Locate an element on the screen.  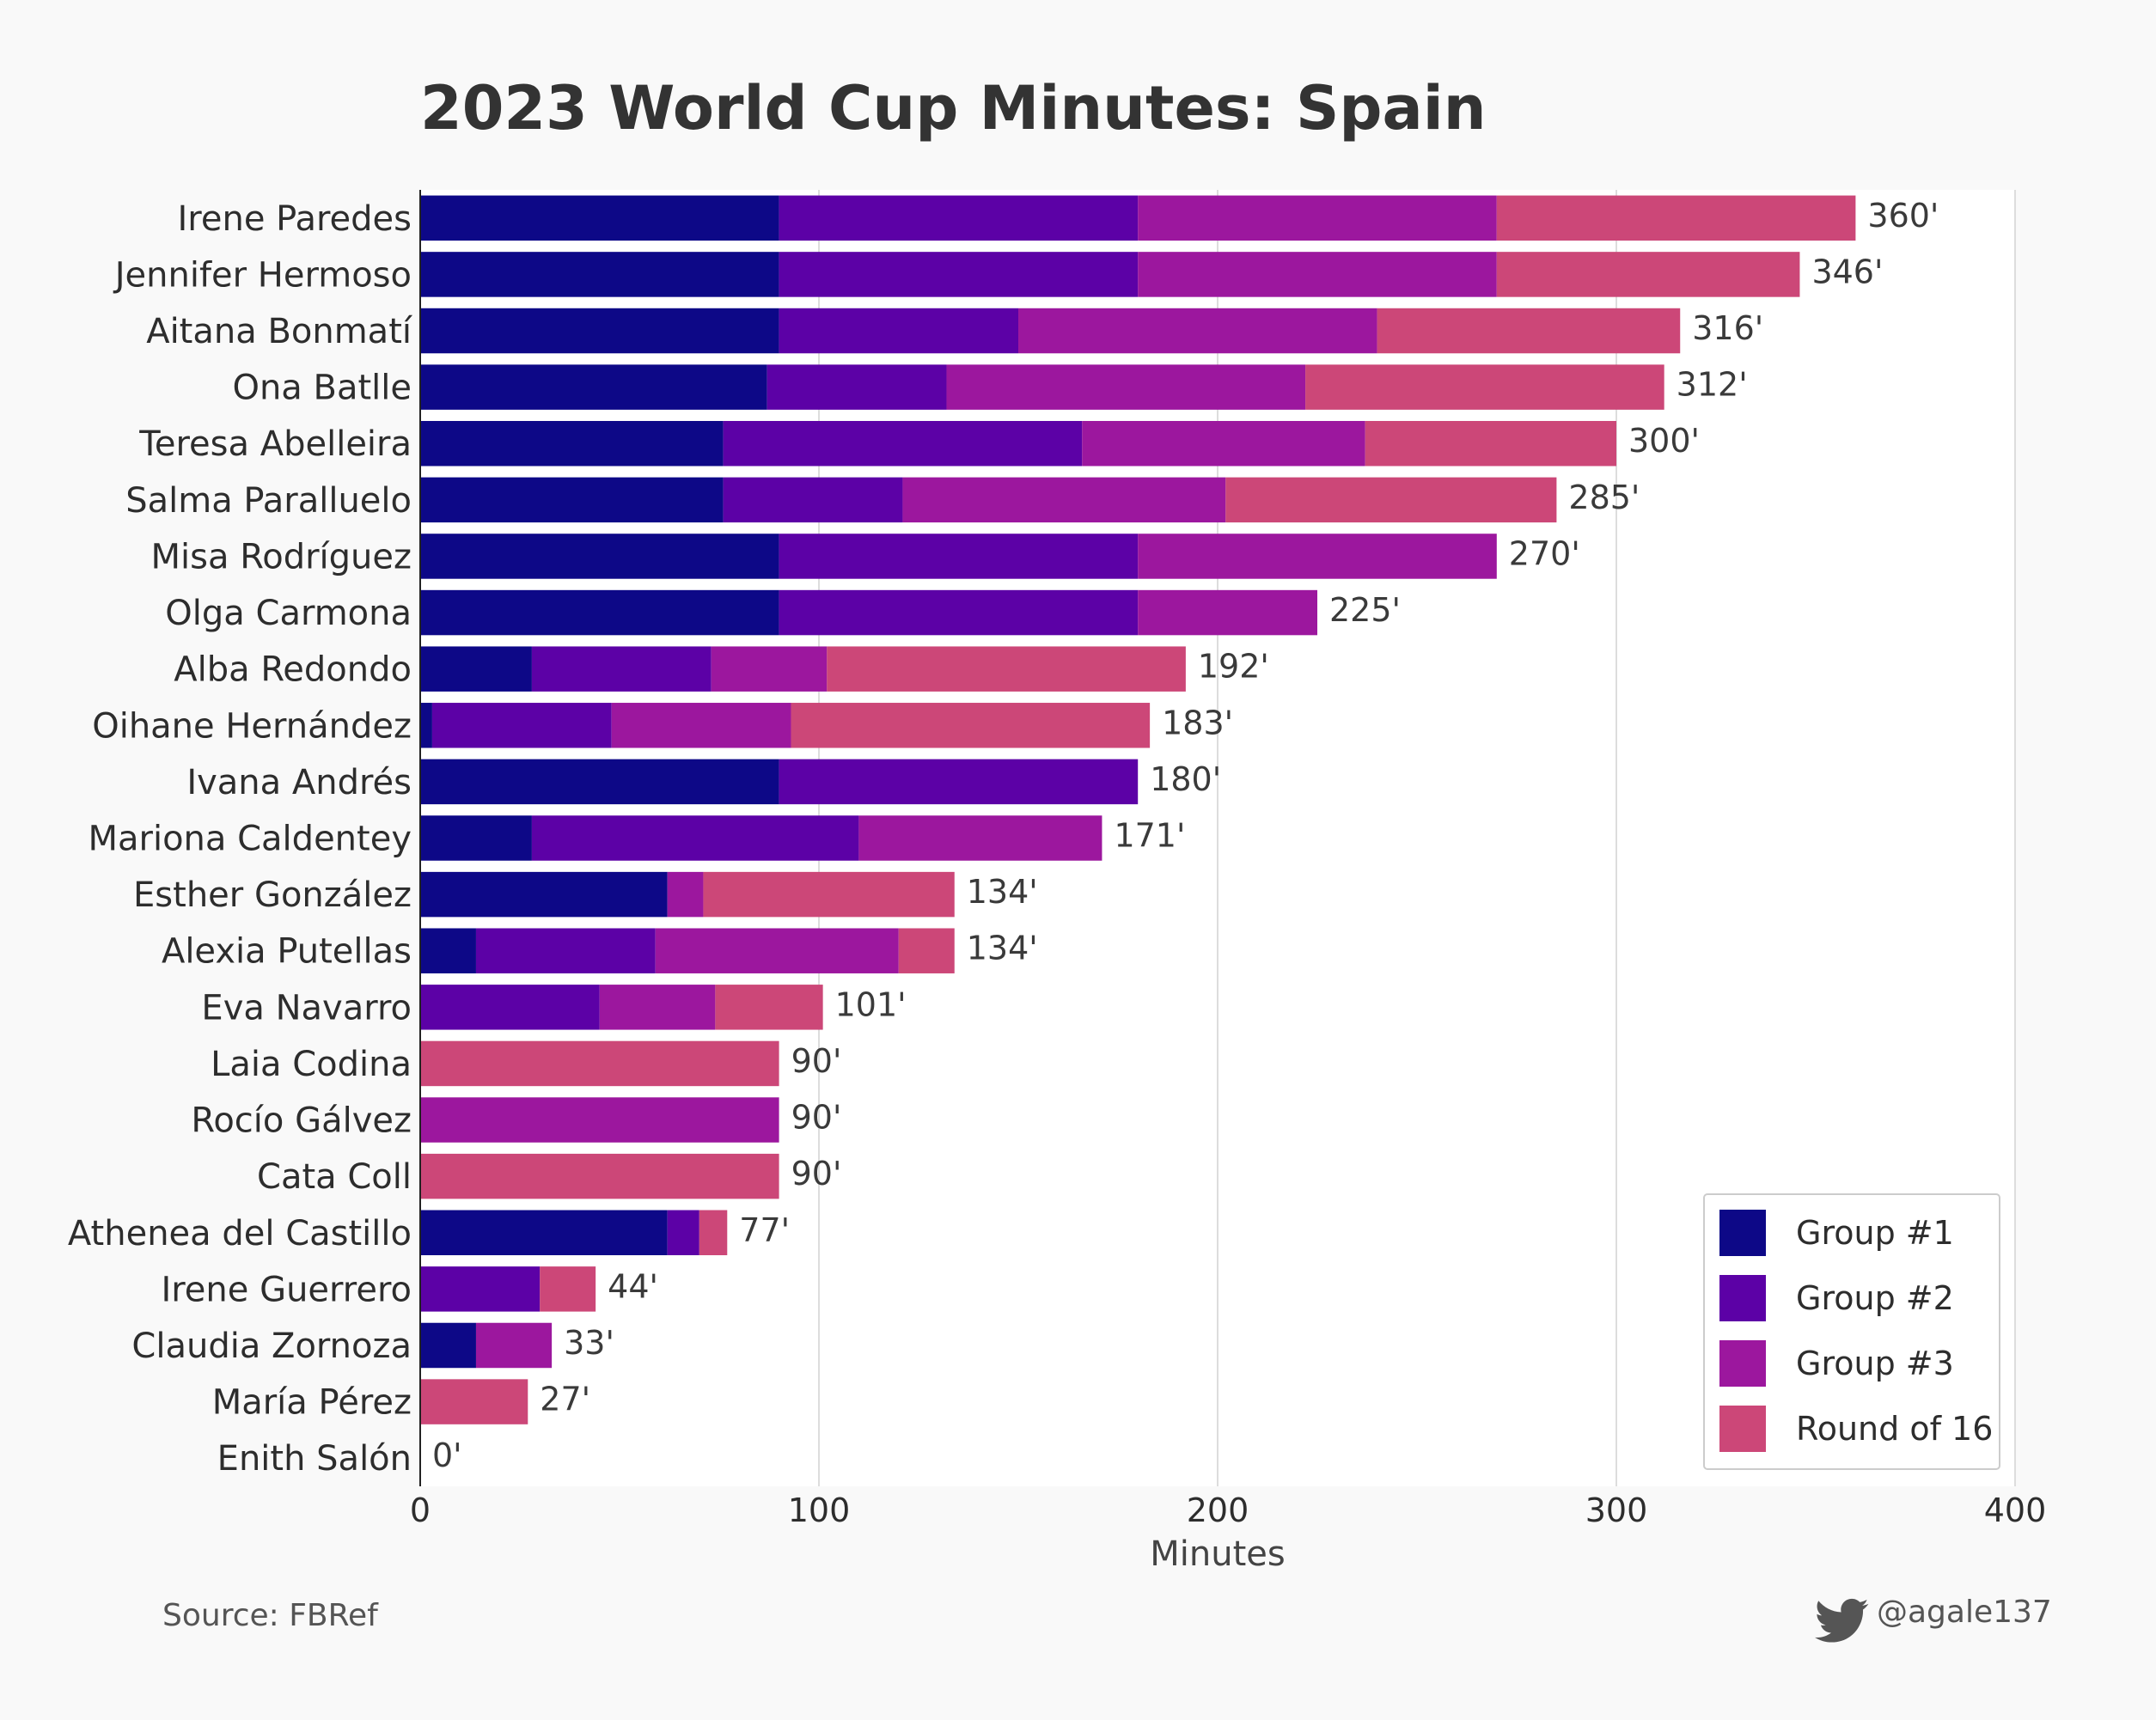
chart-title: 2023 World Cup Minutes: Spain is located at coordinates (953, 108).